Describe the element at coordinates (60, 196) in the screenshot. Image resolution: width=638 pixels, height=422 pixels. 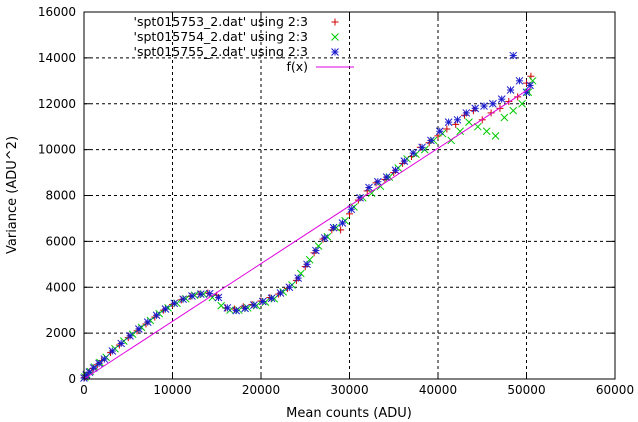
I see `y-tick-label: 8000` at that location.